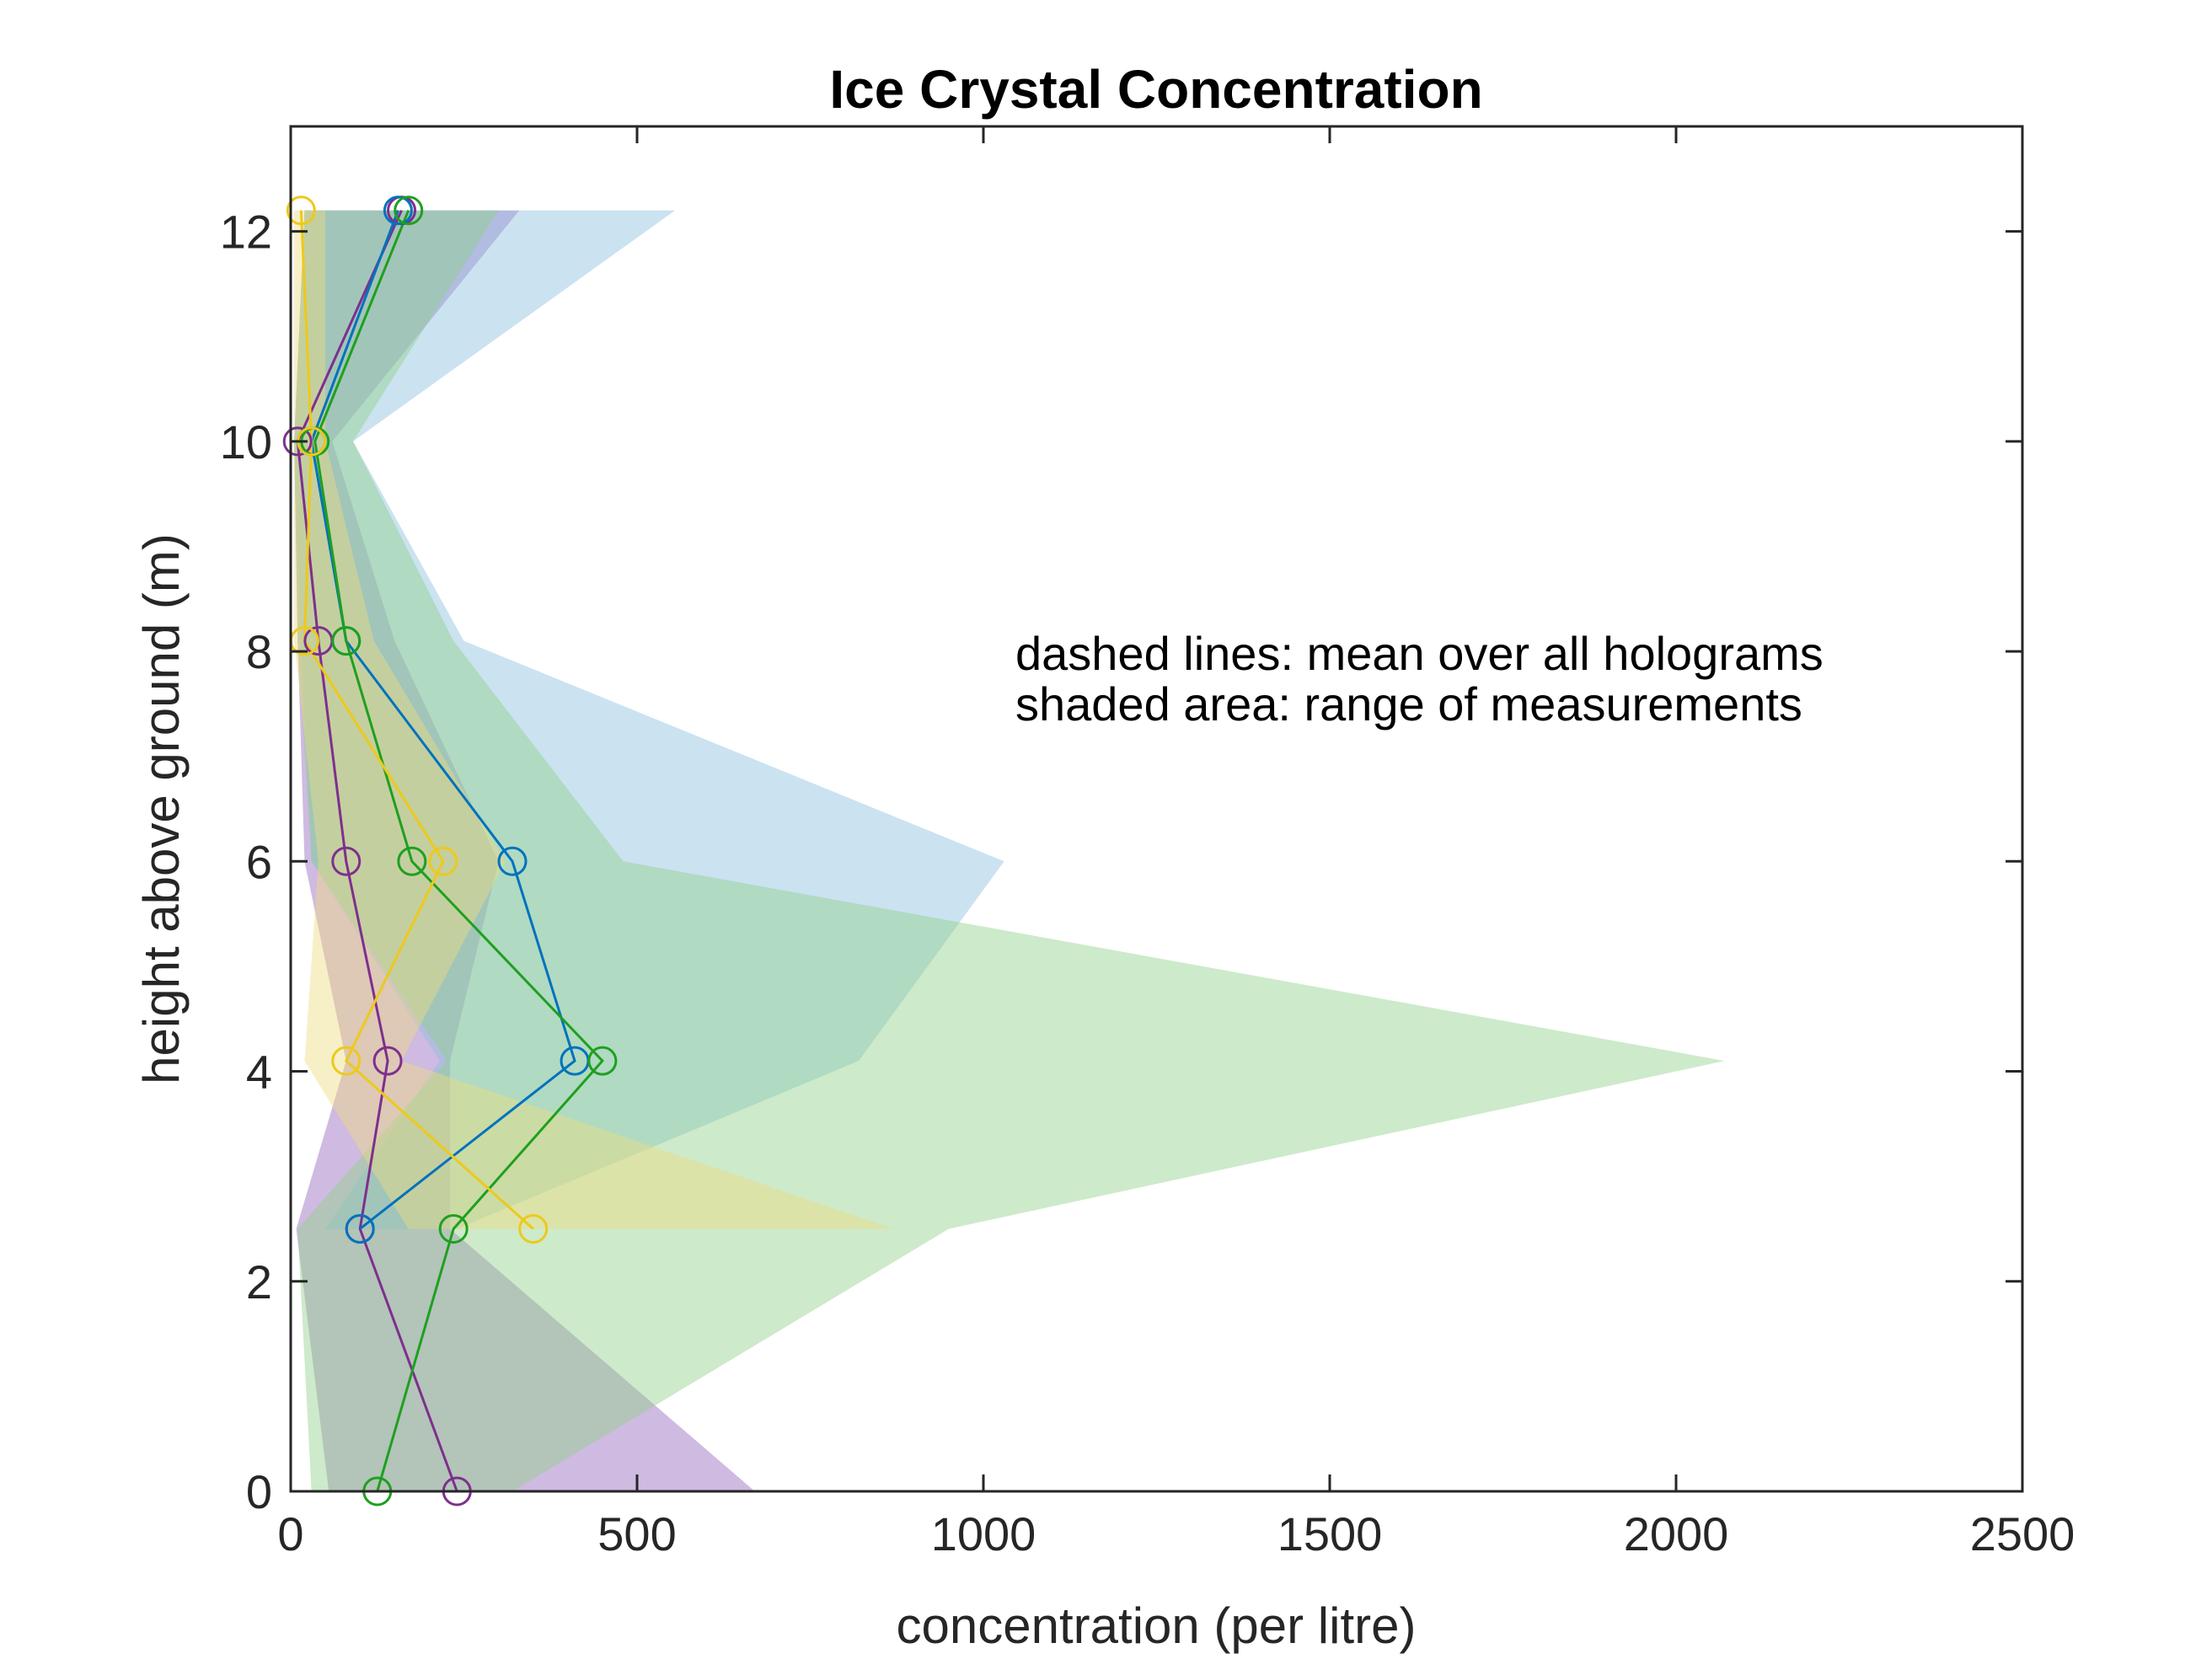  I want to click on y-tick-label: 2, so click(259, 1281).